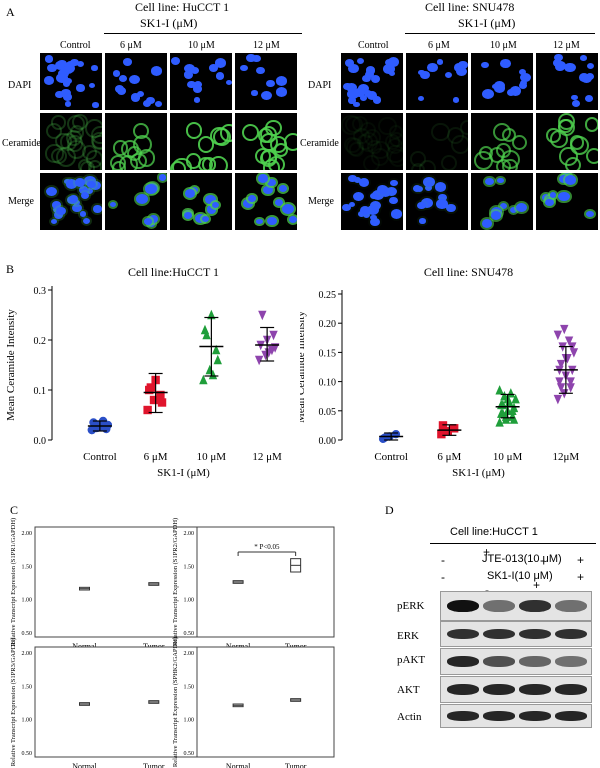 Image resolution: width=600 pixels, height=768 pixels. I want to click on panel-a-right-treatment: SK1-I (μM), so click(487, 23).